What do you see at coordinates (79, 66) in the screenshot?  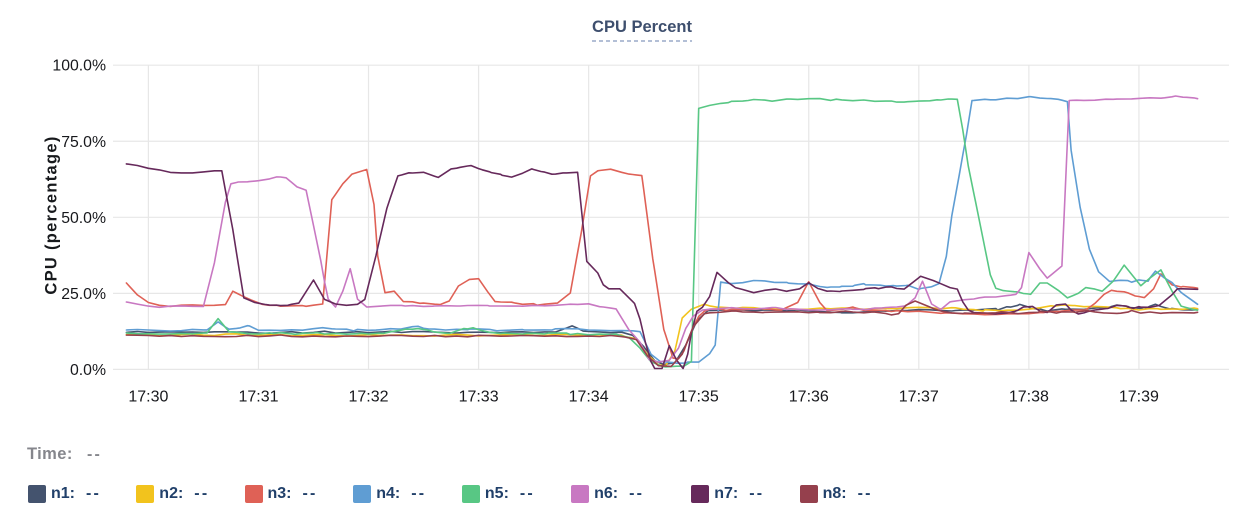 I see `svg-text: 100.0%` at bounding box center [79, 66].